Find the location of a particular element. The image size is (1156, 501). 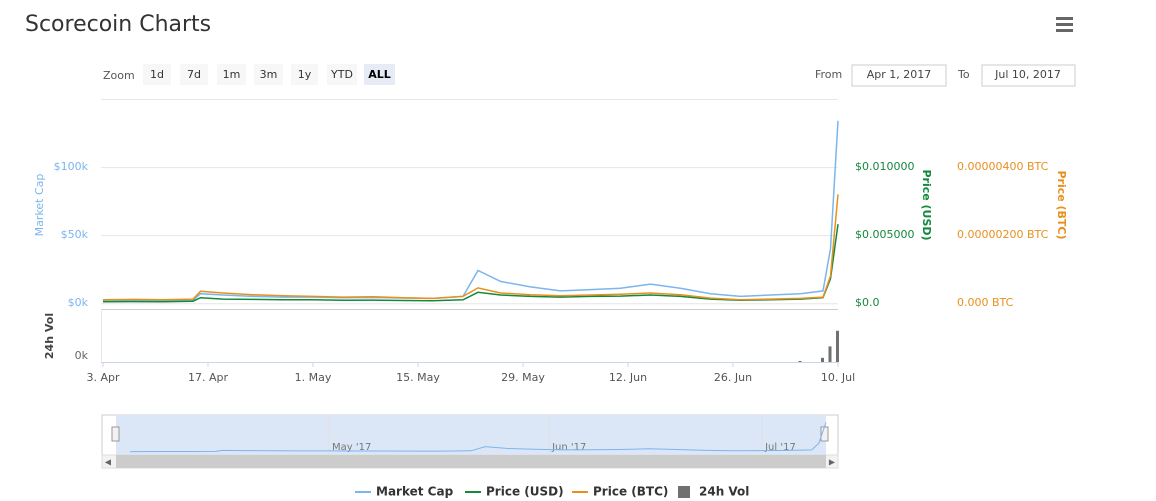

y2-tick-label: $0.005000 is located at coordinates (885, 234).